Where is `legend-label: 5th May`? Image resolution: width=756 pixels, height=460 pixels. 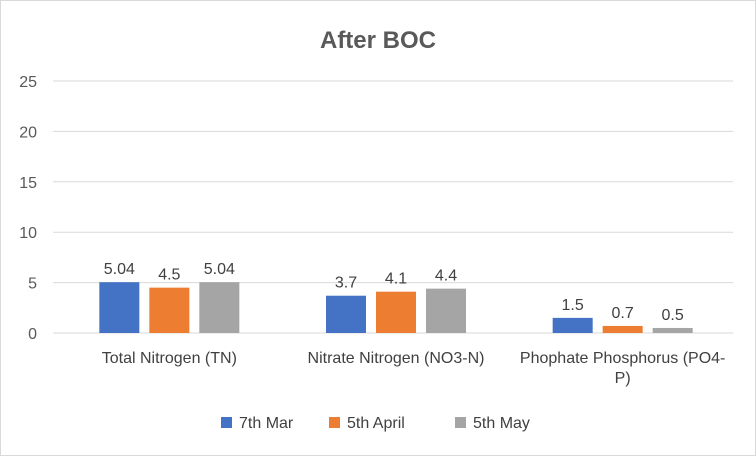 legend-label: 5th May is located at coordinates (501, 423).